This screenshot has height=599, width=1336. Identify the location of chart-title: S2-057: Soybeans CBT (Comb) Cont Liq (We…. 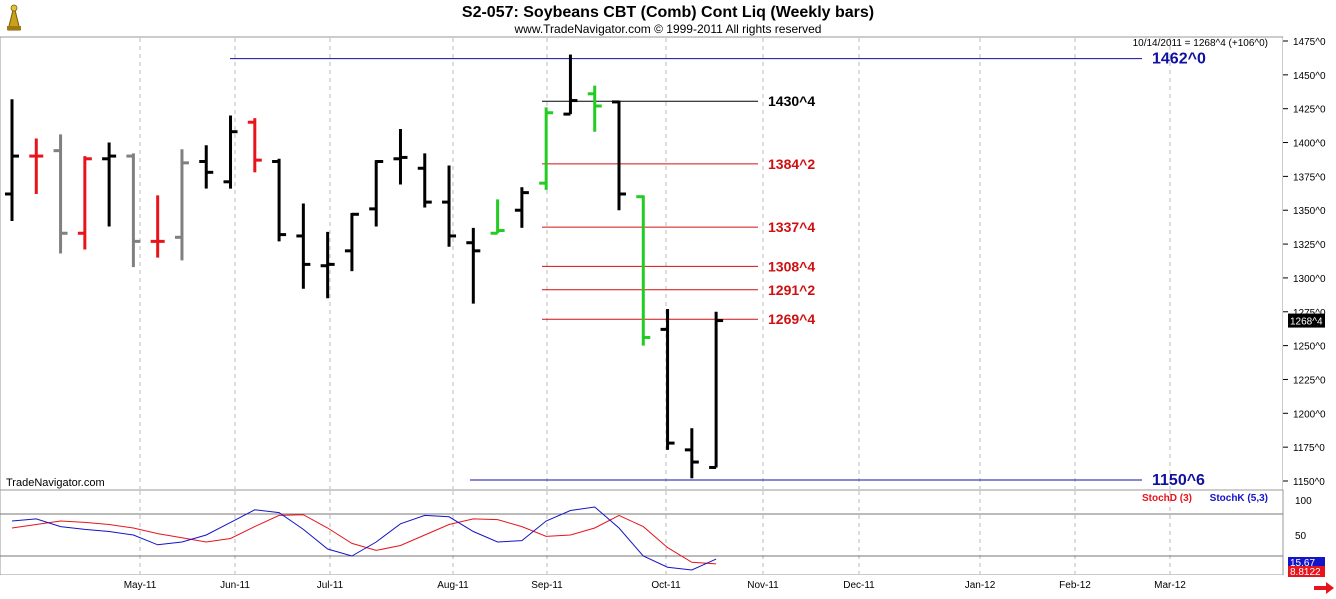
(668, 12).